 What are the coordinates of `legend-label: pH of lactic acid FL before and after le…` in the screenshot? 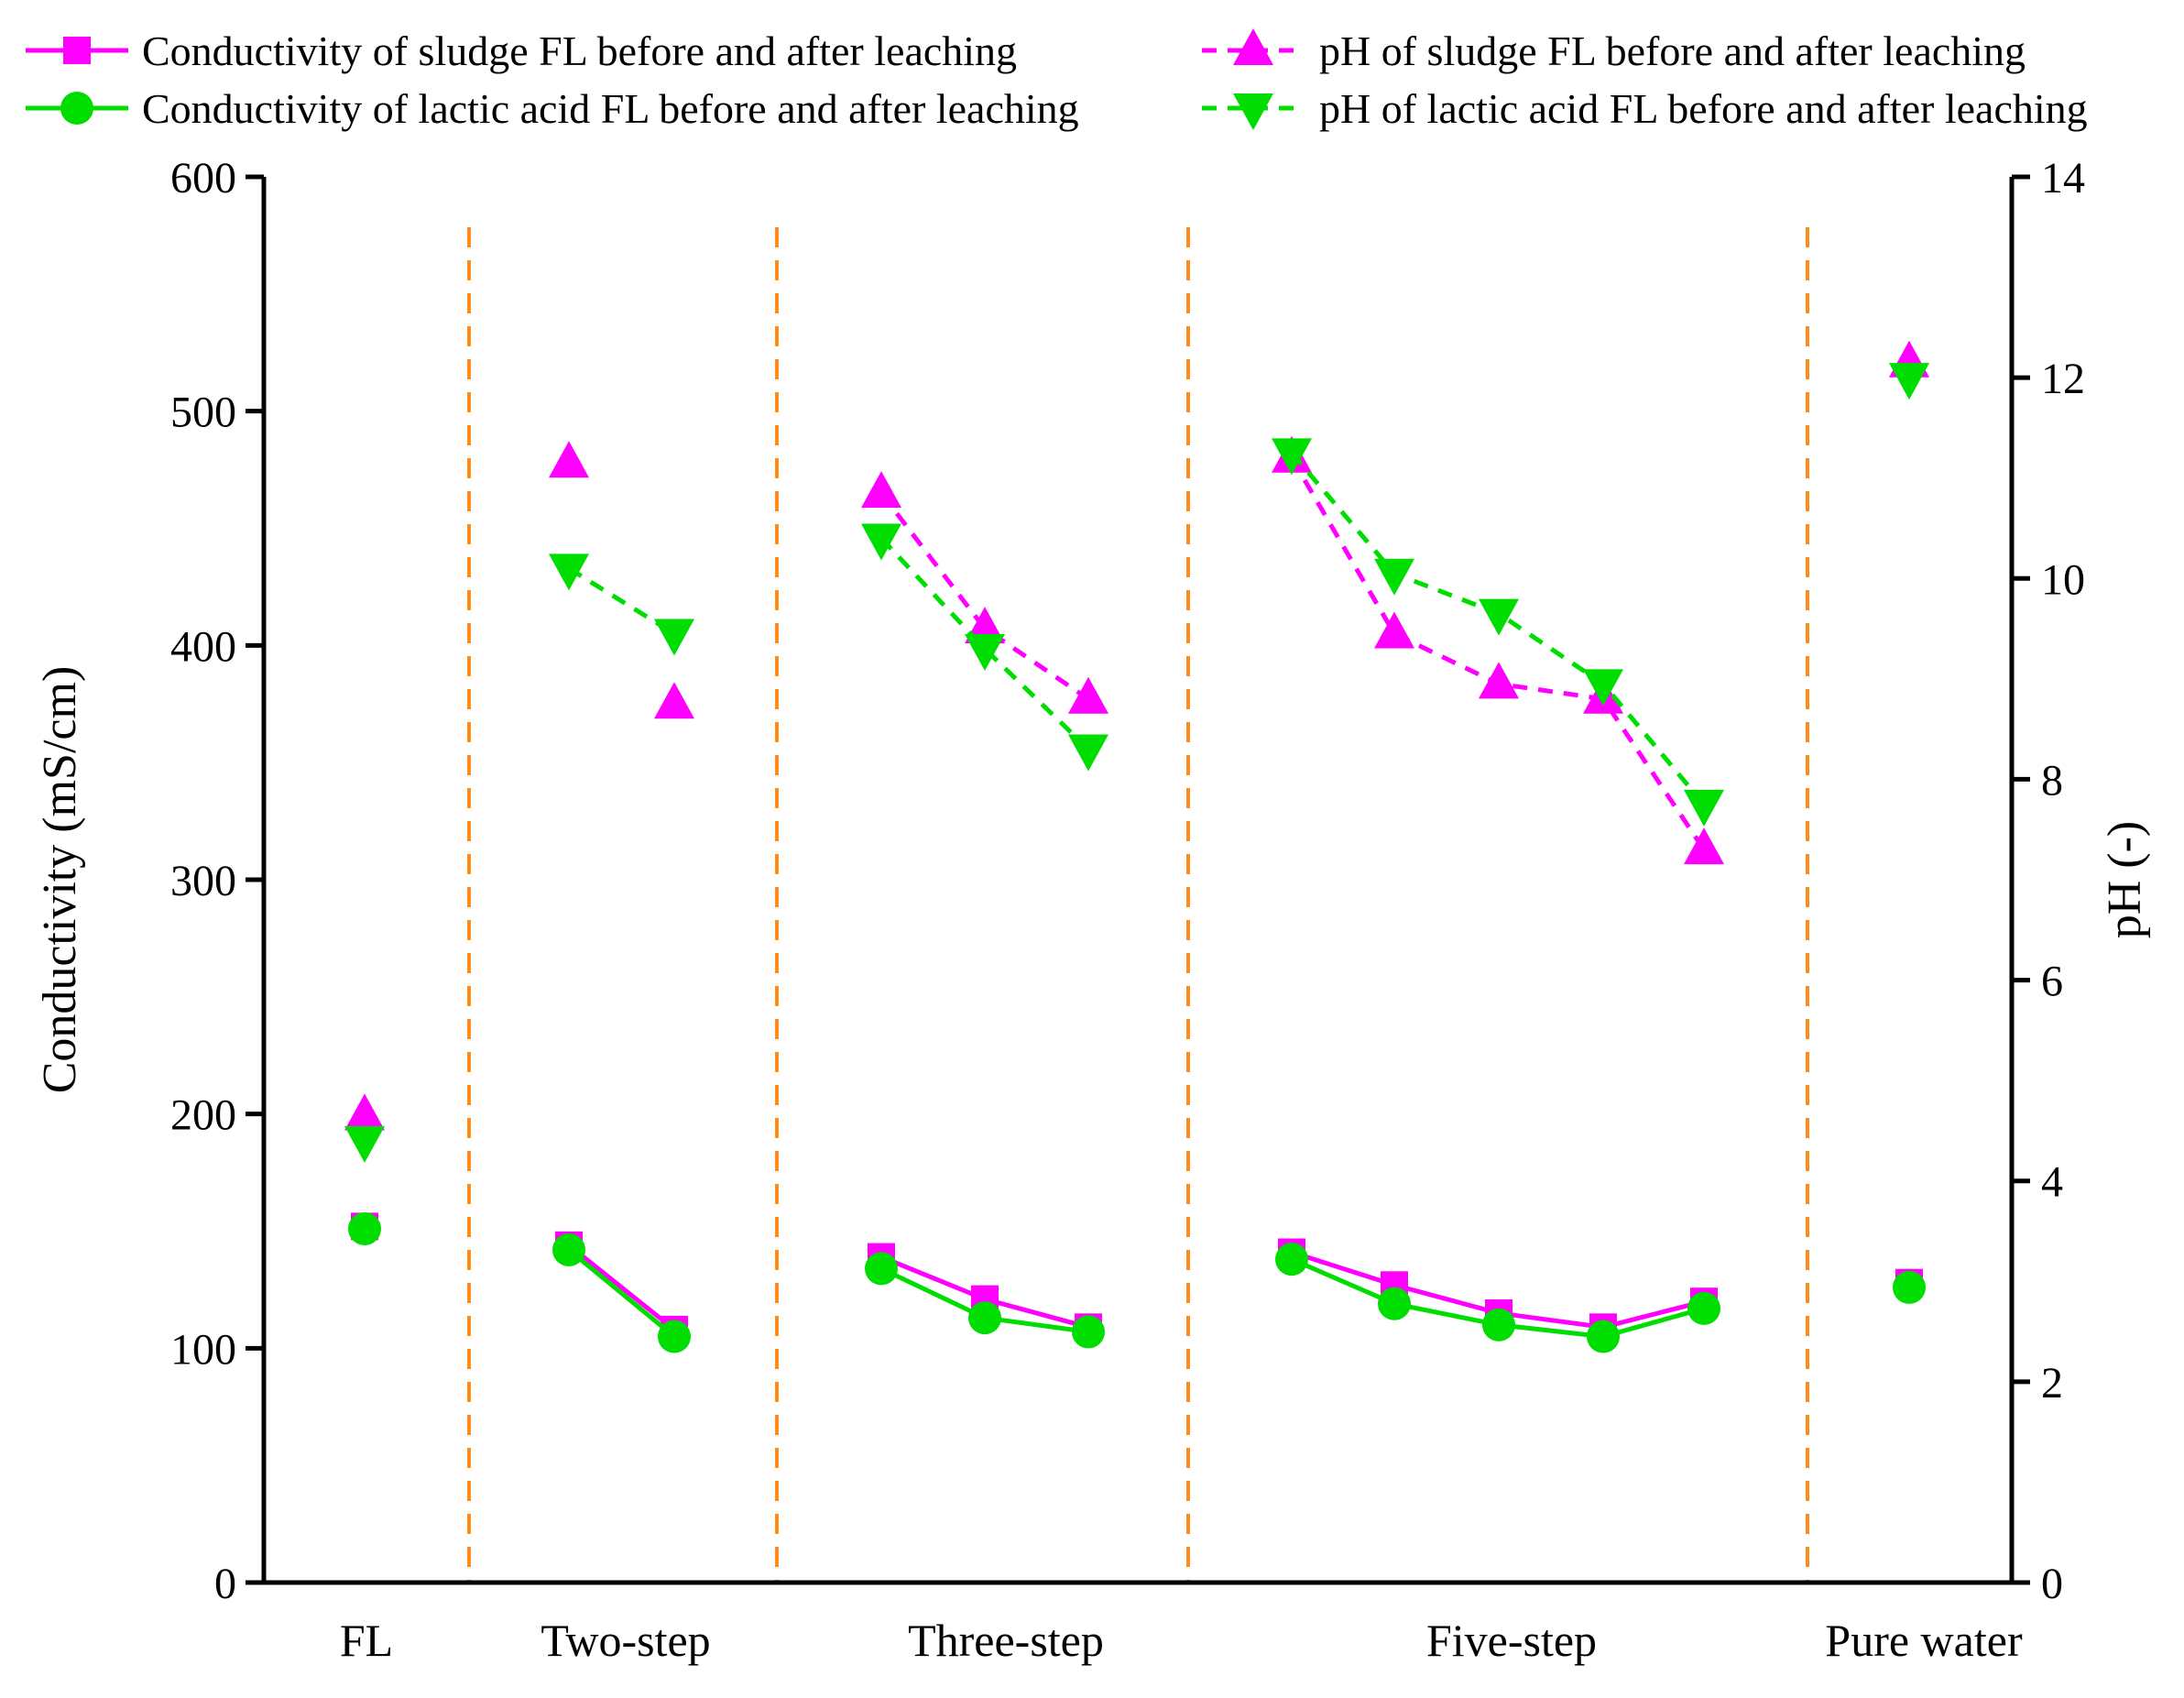 It's located at (1703, 108).